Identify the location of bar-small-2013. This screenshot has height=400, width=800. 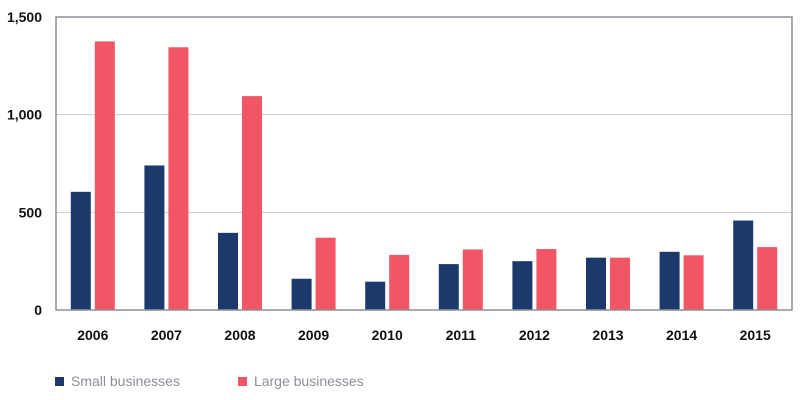
(596, 283).